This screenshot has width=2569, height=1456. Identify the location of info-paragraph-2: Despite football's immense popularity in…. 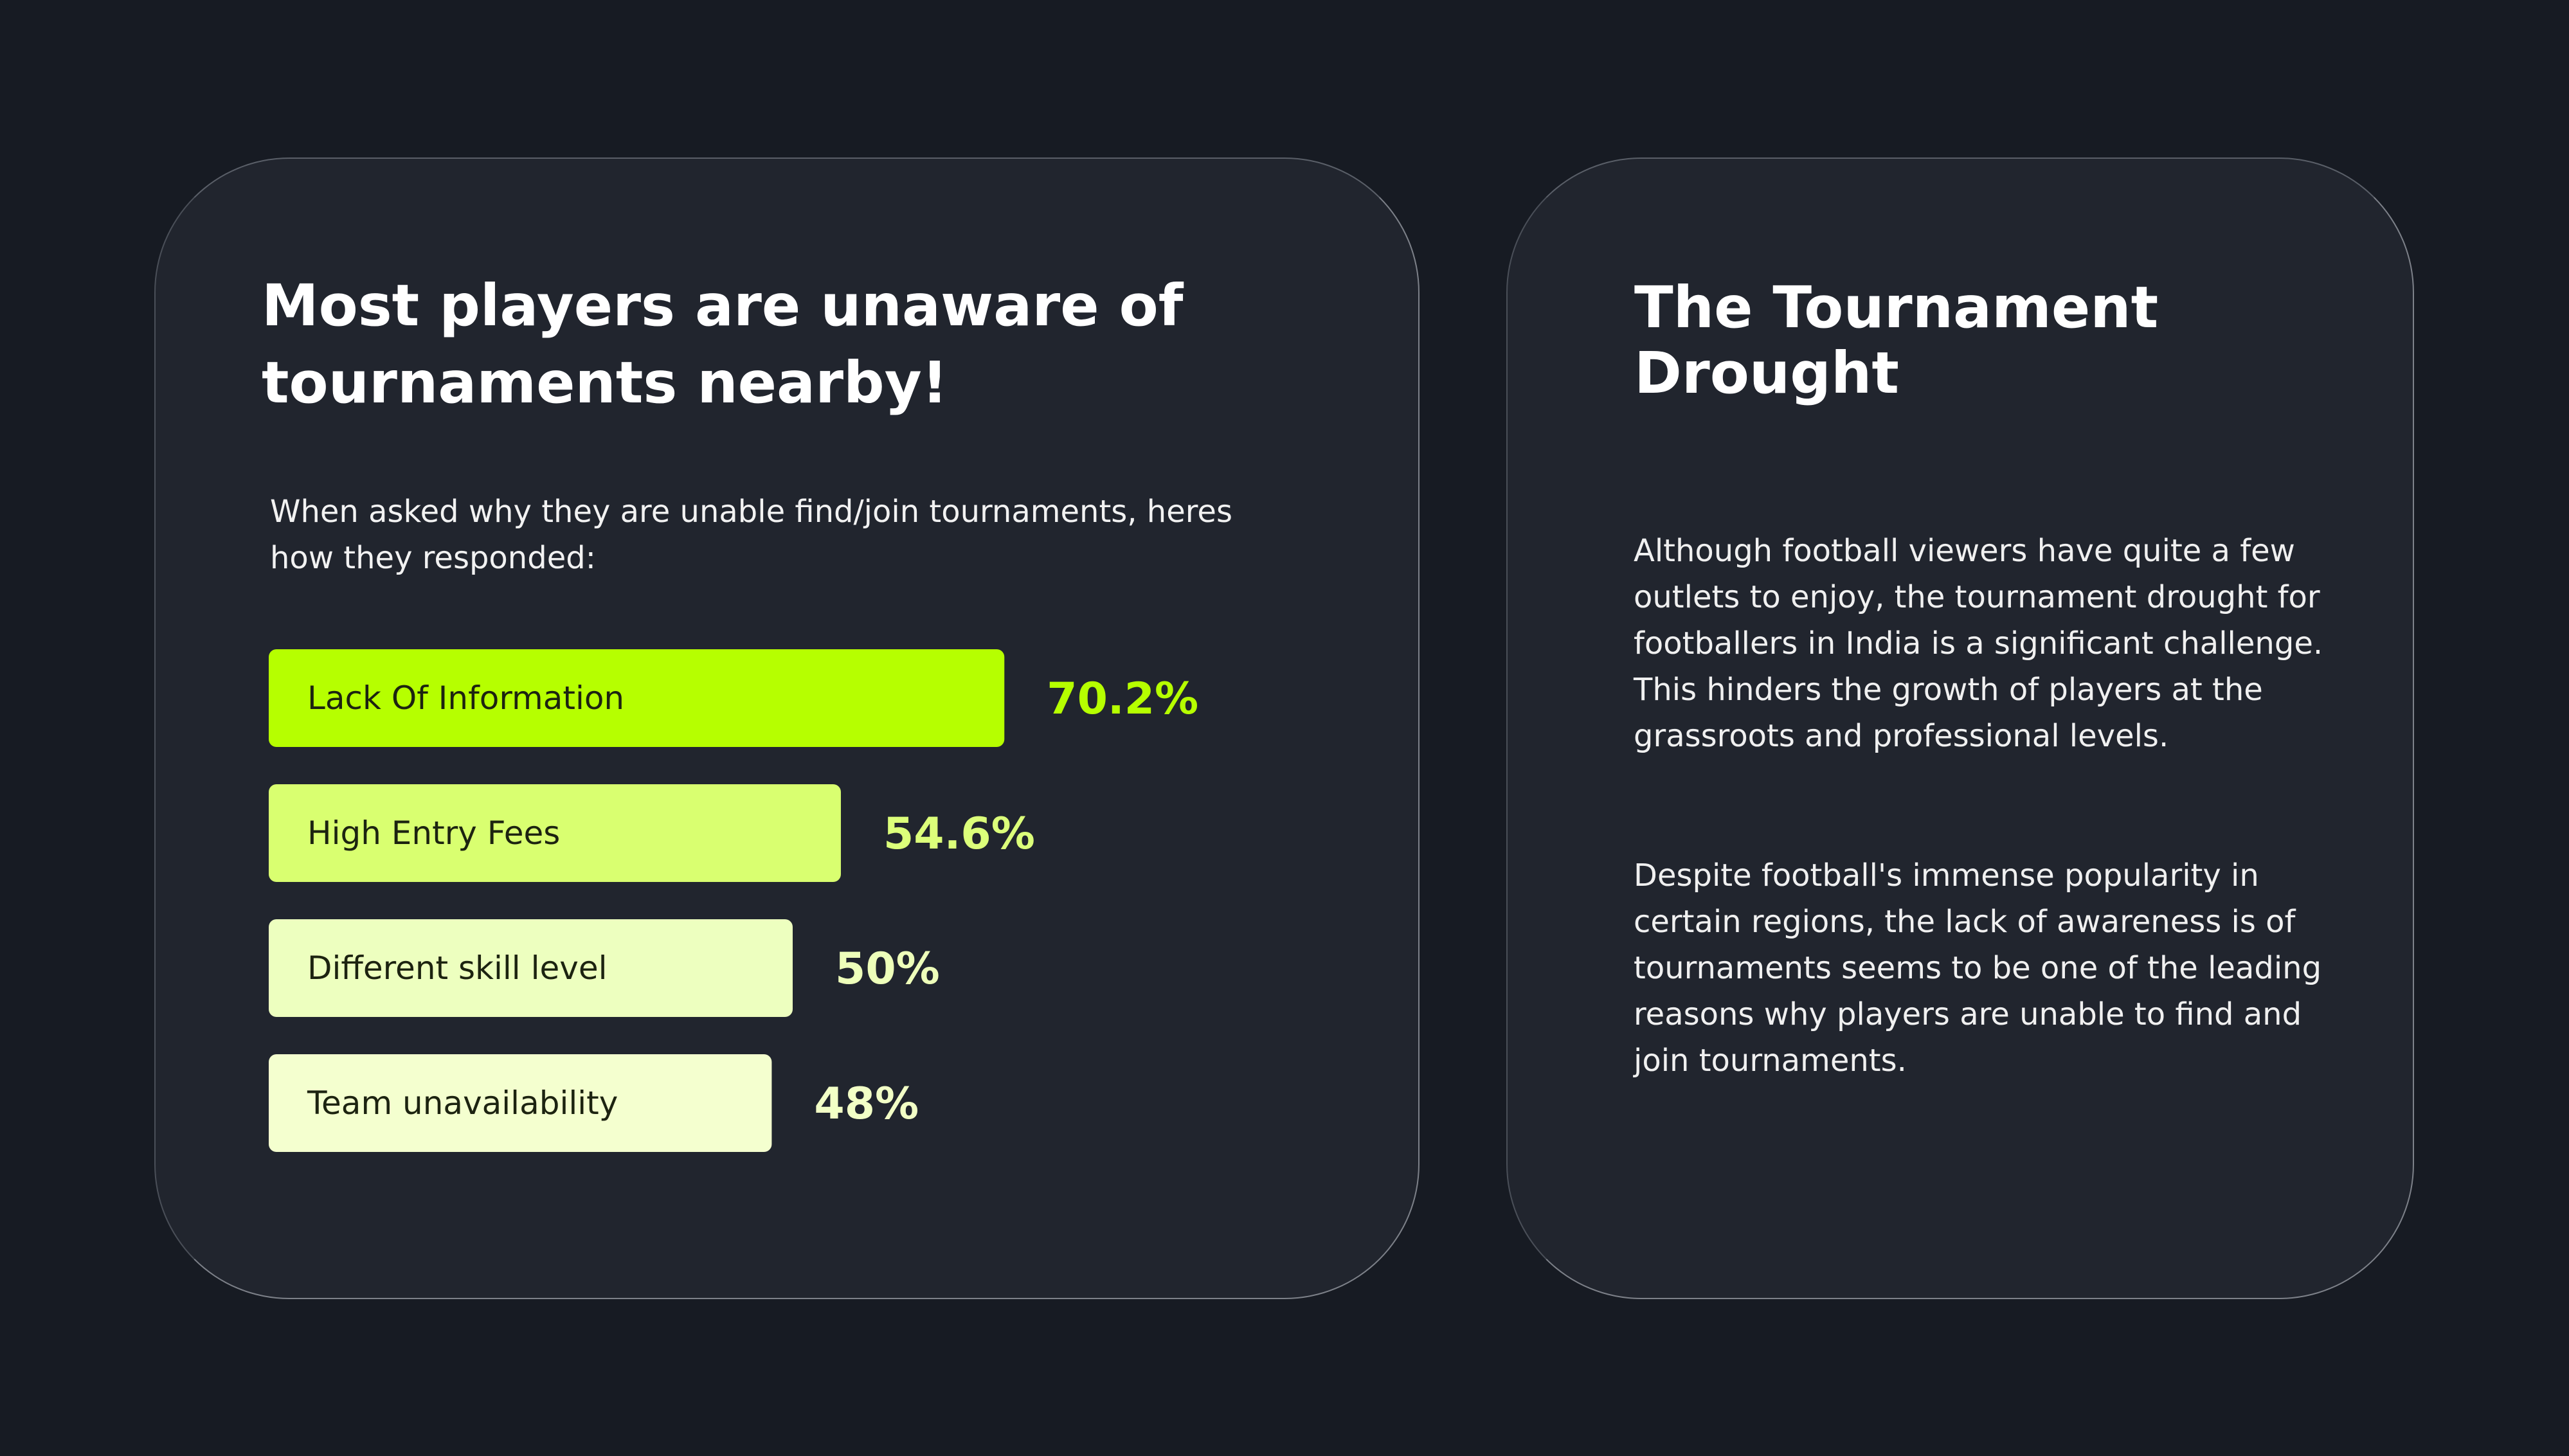
(1978, 968).